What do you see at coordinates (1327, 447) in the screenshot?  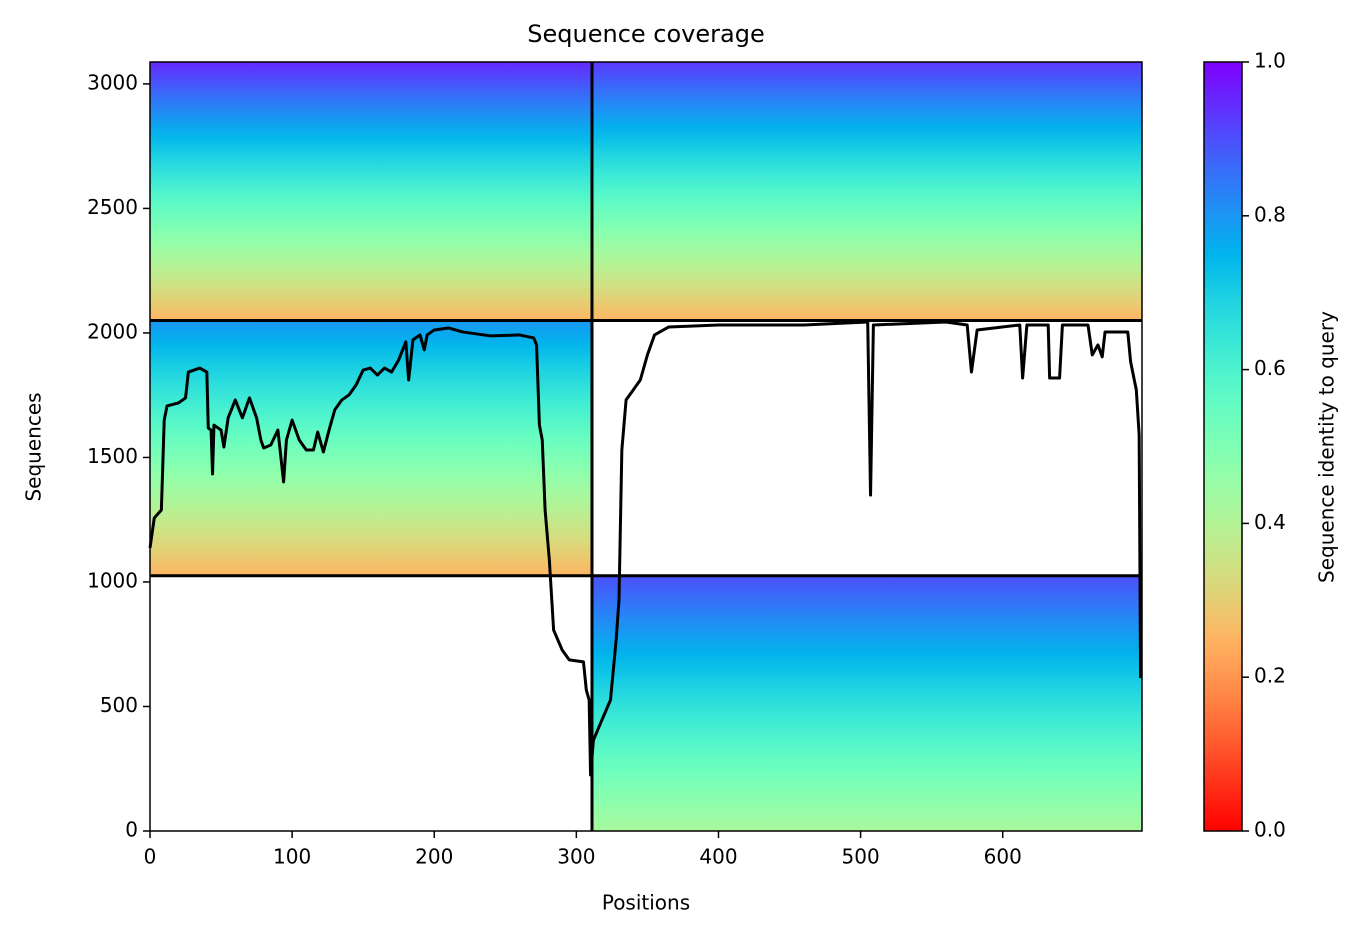 I see `colorbar-label: Sequence identity to query` at bounding box center [1327, 447].